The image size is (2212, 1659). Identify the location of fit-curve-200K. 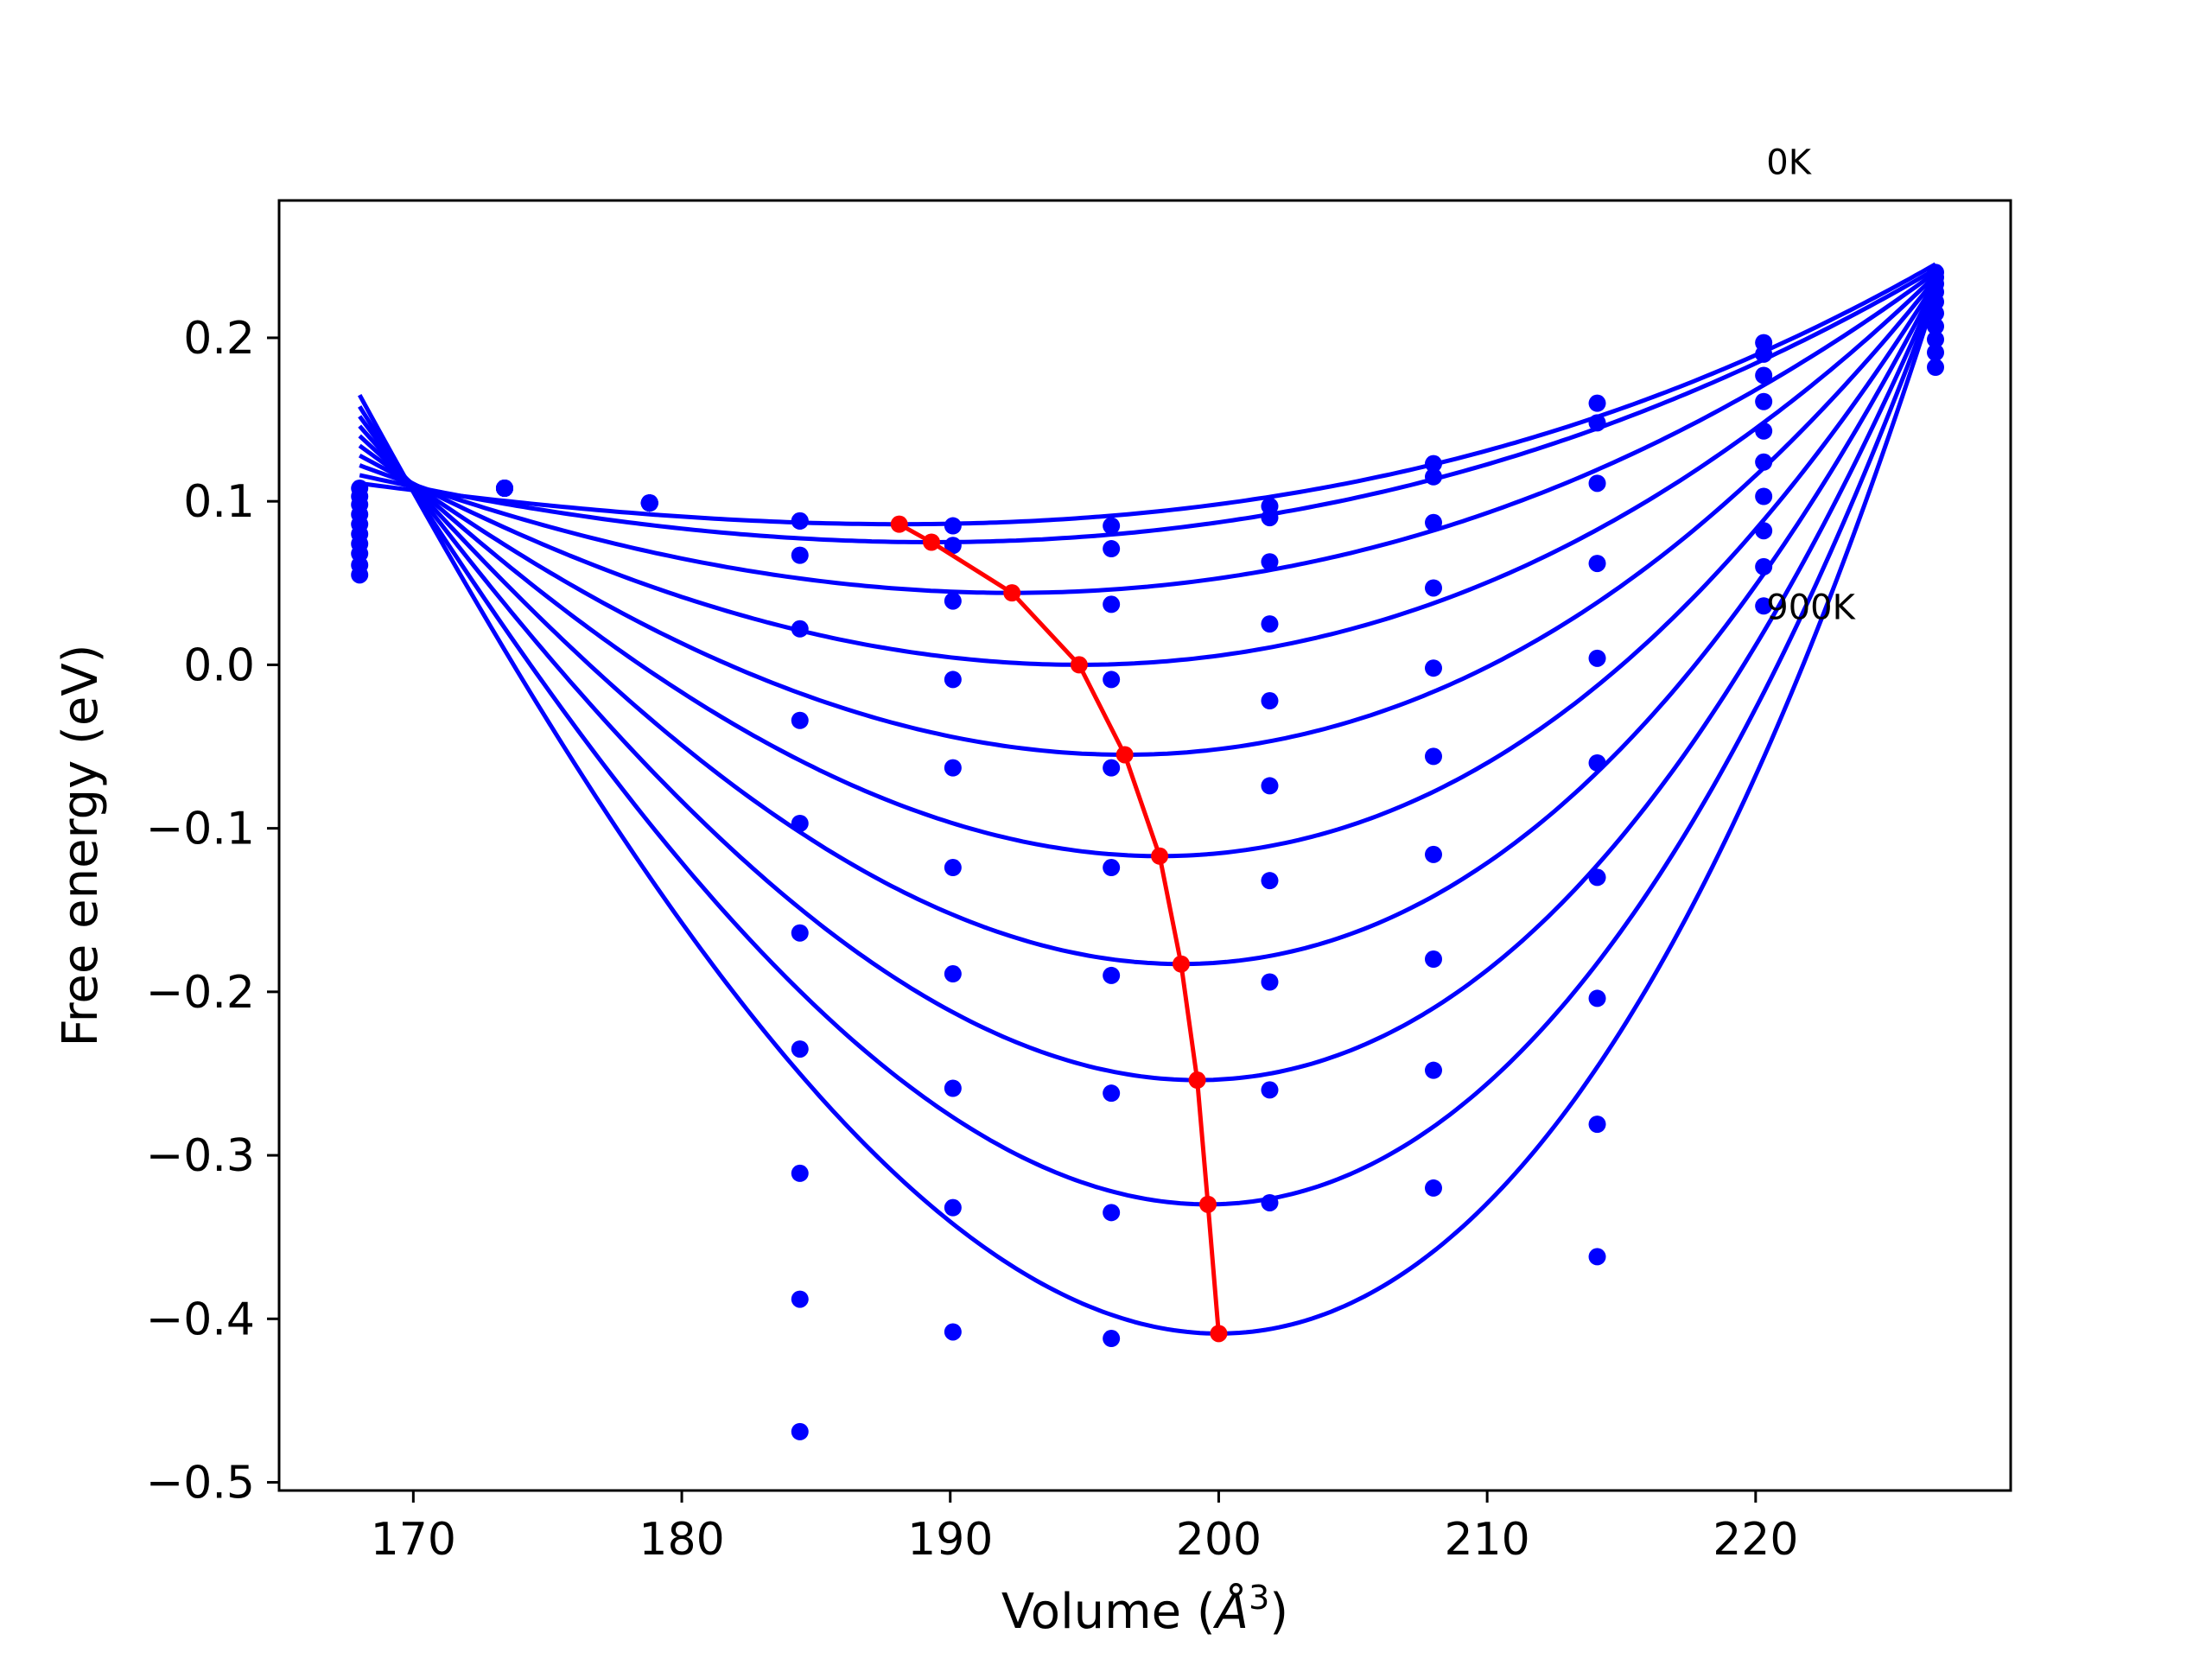
(1148, 432).